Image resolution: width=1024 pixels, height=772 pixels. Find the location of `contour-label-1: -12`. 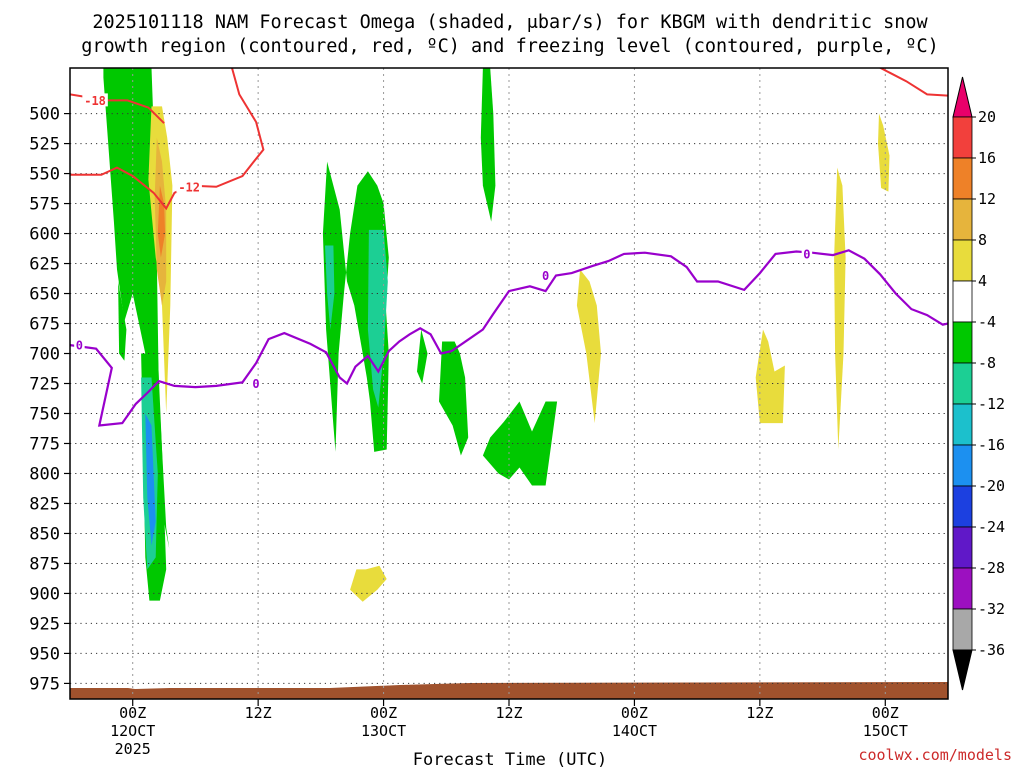

contour-label-1: -12 is located at coordinates (189, 187).